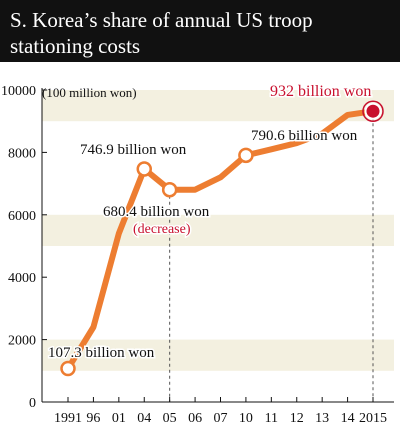  I want to click on title-bar, so click(200, 31).